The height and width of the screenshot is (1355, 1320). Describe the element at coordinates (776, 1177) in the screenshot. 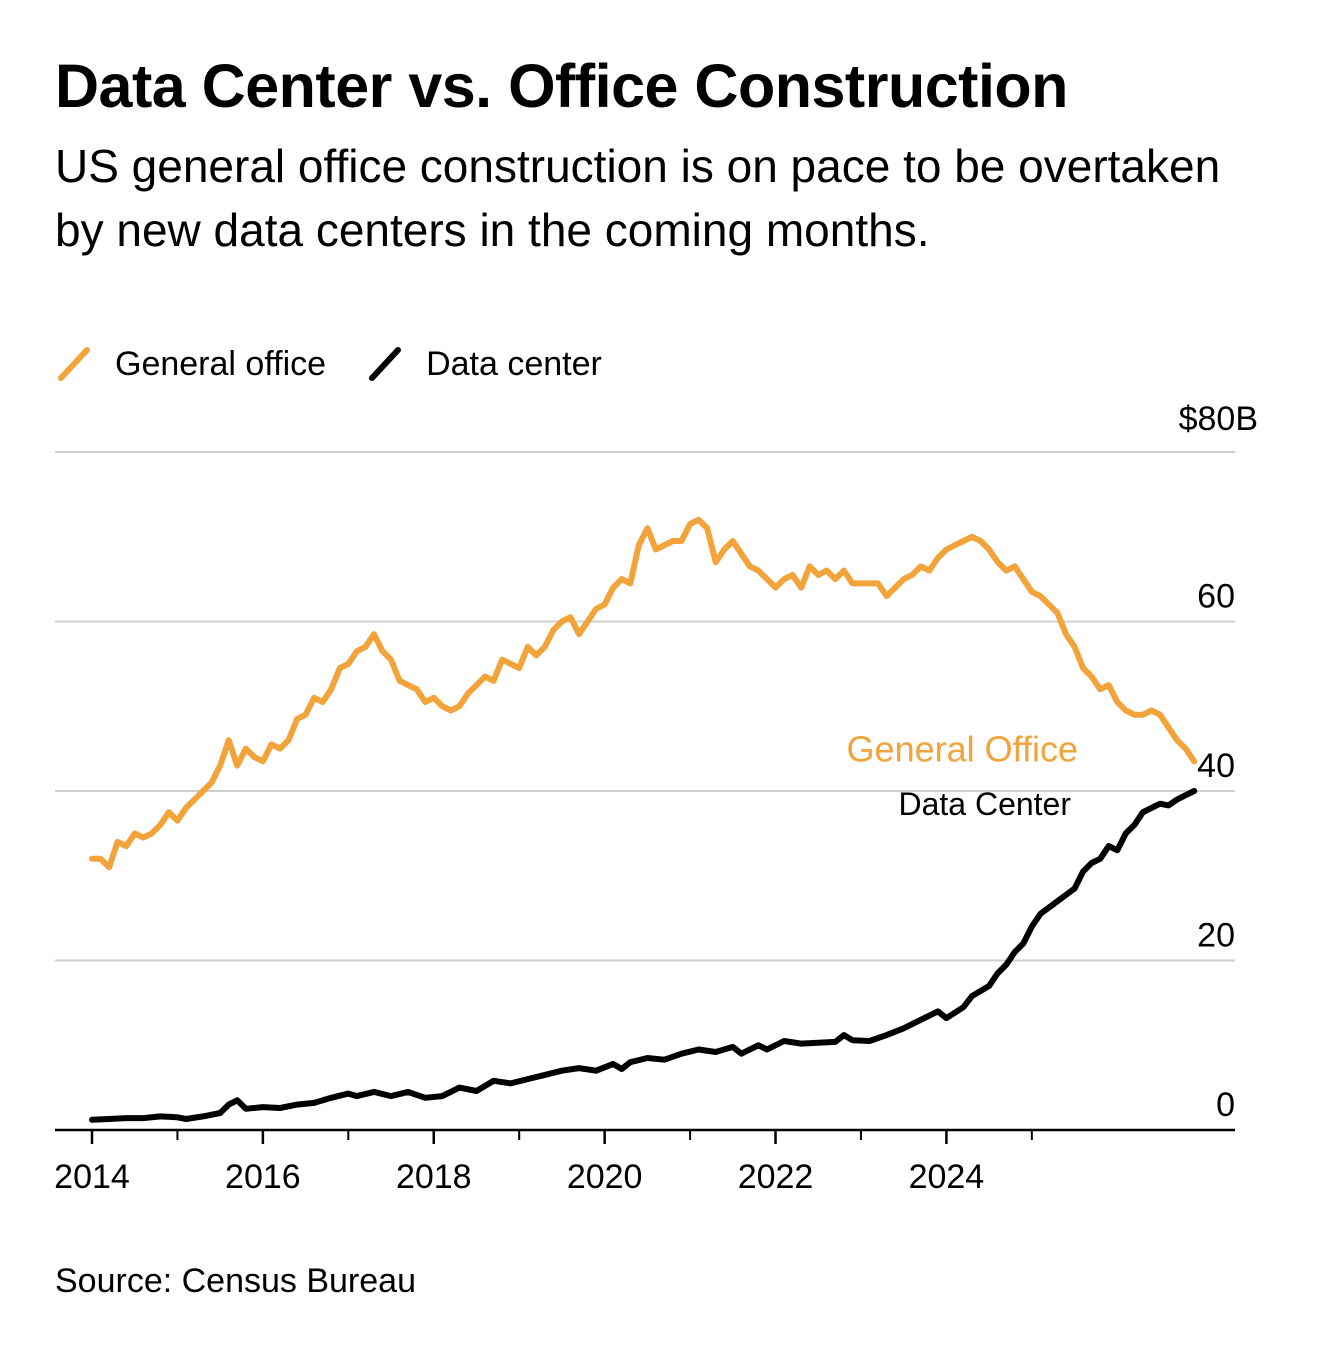

I see `x-tick-label: 2022` at that location.